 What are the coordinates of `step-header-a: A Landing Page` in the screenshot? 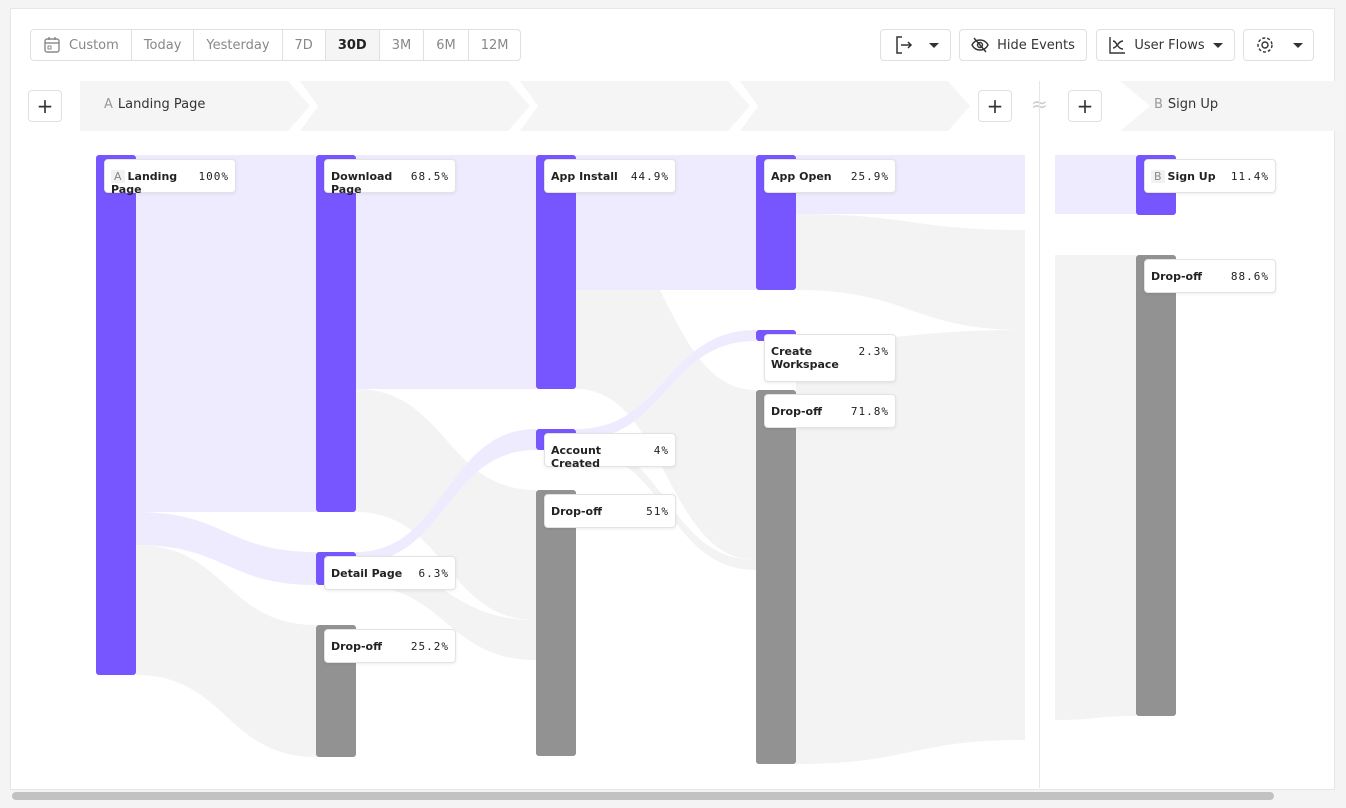 It's located at (195, 106).